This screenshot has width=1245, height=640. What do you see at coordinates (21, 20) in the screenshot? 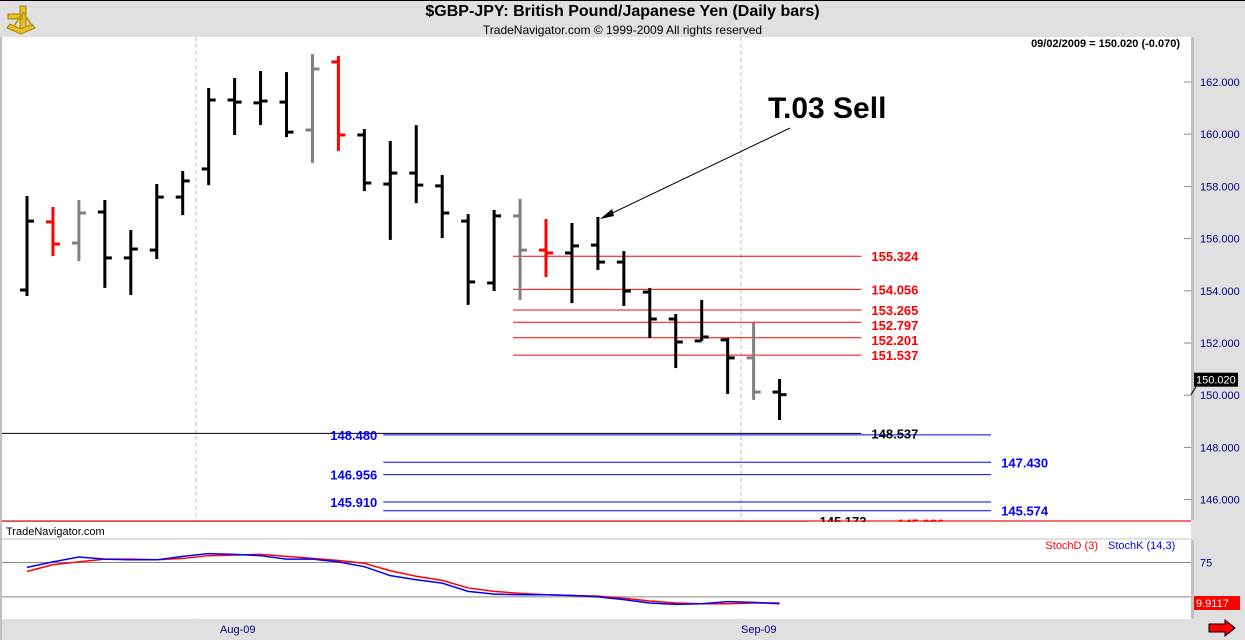
I see `sextant-icon` at bounding box center [21, 20].